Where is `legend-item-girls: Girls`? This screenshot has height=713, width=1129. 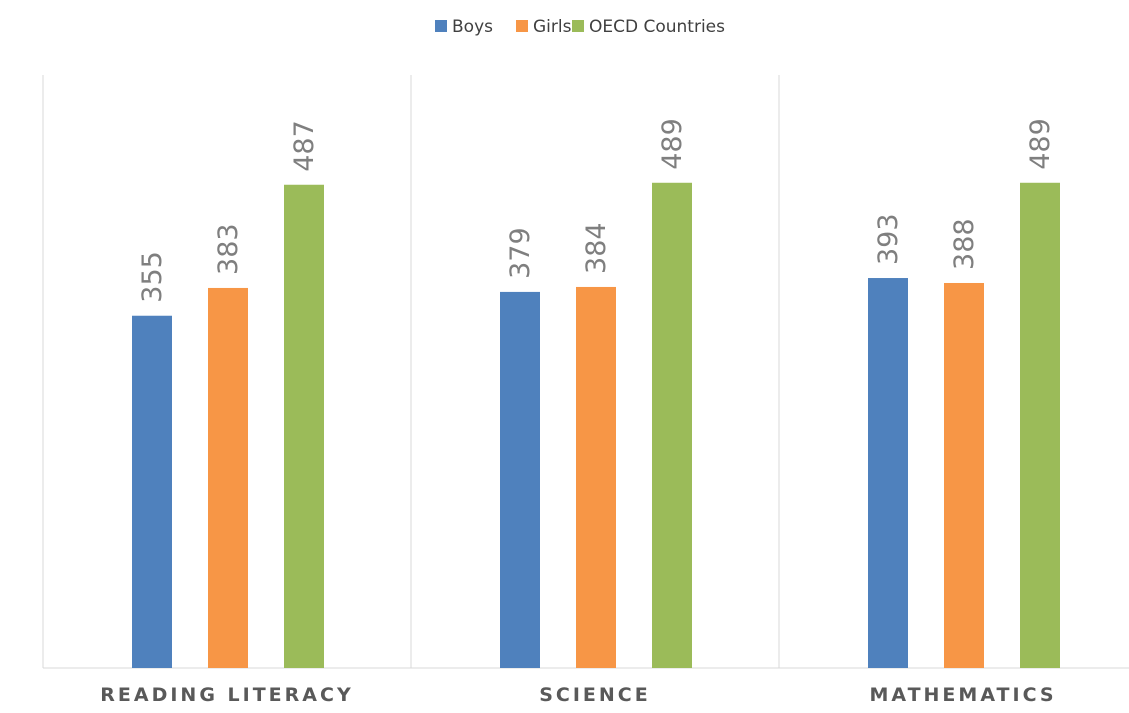
legend-item-girls: Girls is located at coordinates (544, 27).